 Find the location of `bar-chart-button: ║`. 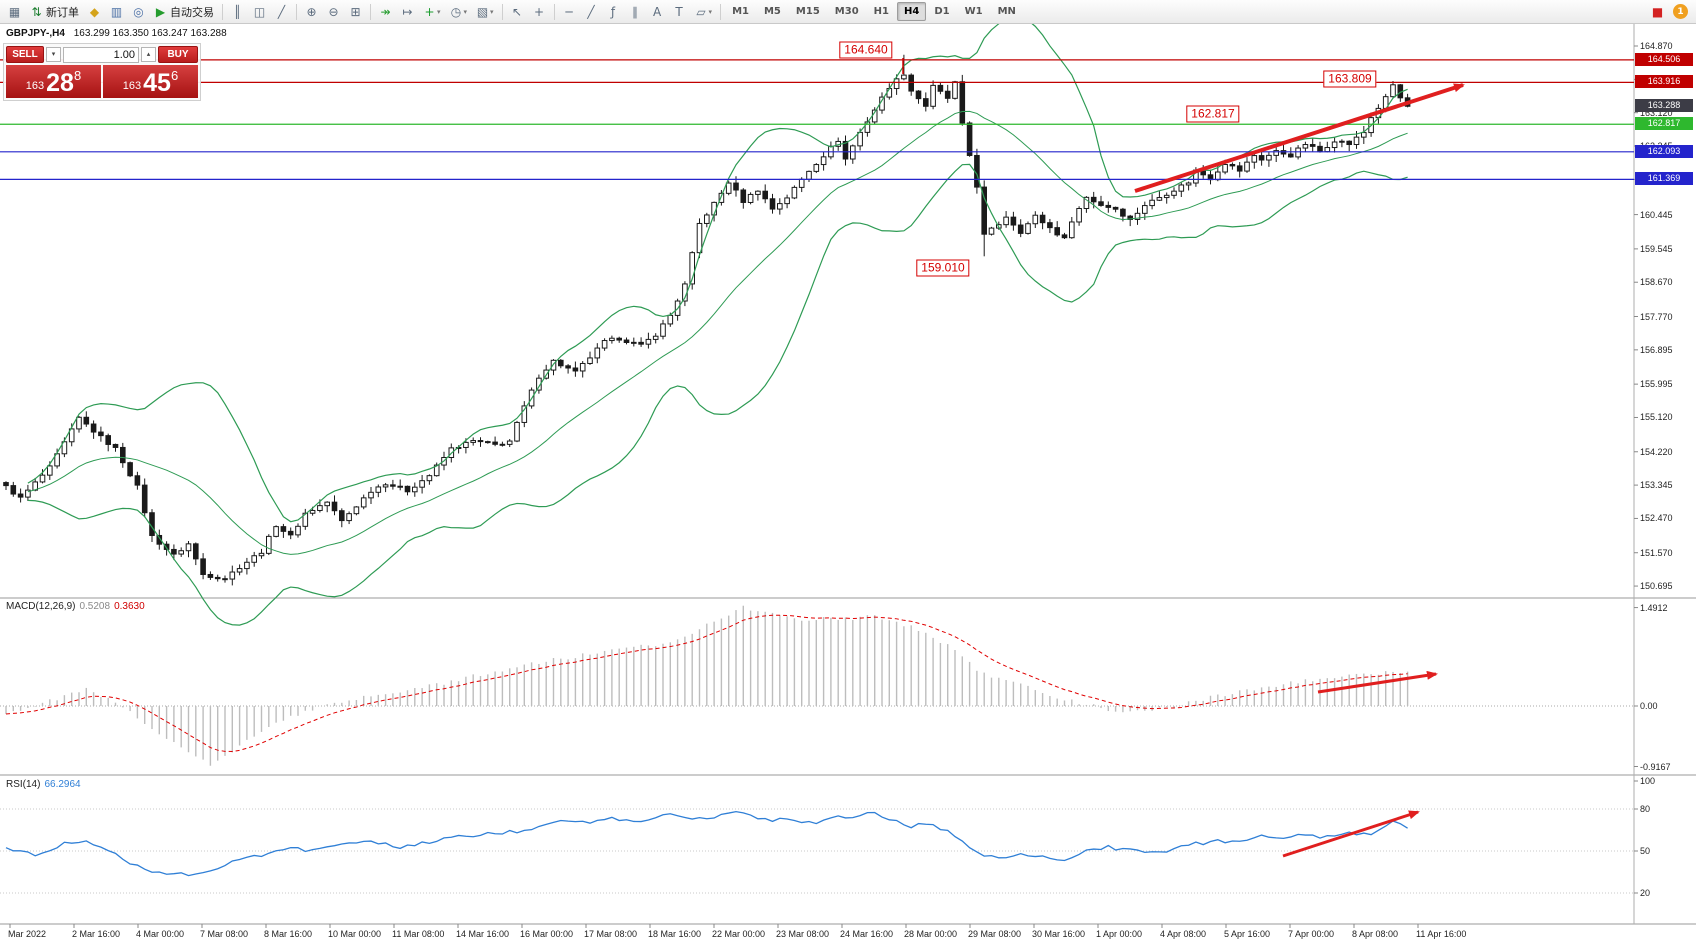

bar-chart-button: ║ is located at coordinates (237, 12).